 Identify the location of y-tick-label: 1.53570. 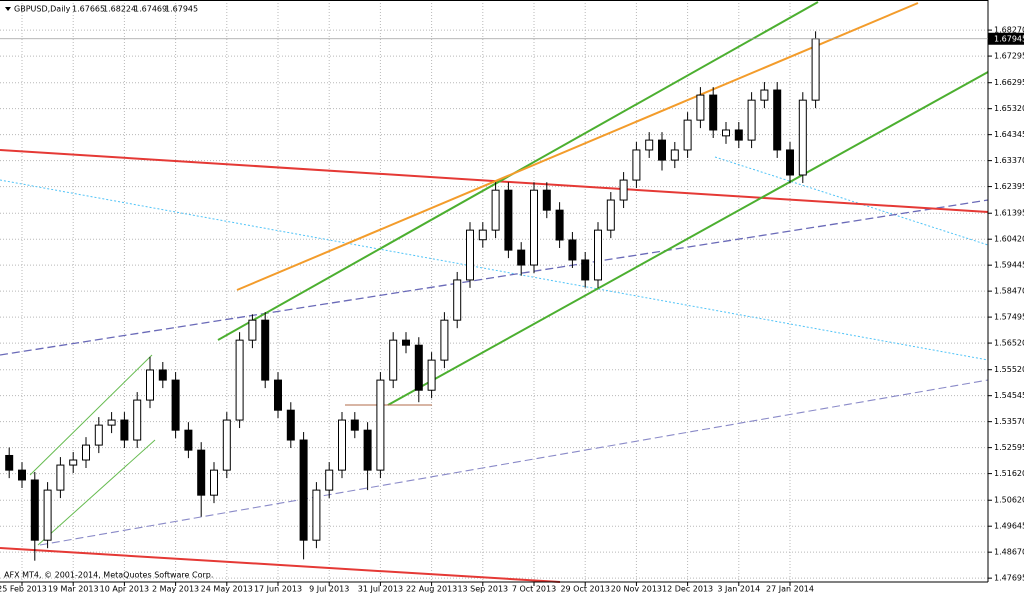
(1009, 421).